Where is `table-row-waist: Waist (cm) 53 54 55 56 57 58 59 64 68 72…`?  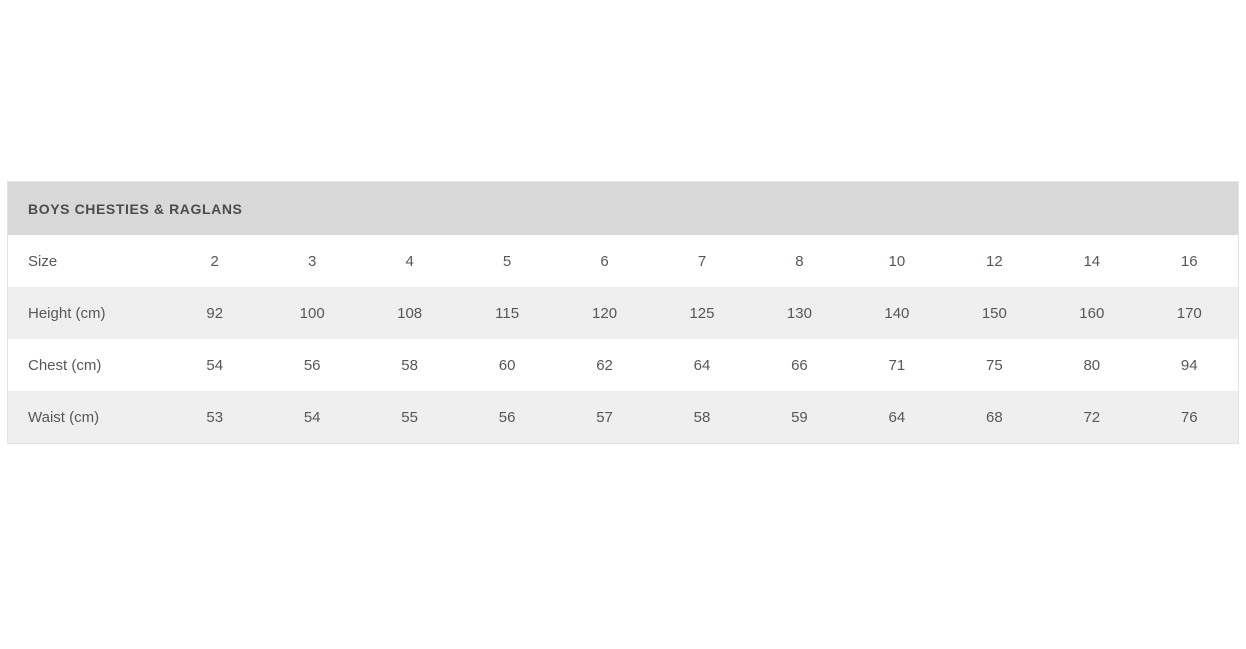 table-row-waist: Waist (cm) 53 54 55 56 57 58 59 64 68 72… is located at coordinates (623, 417).